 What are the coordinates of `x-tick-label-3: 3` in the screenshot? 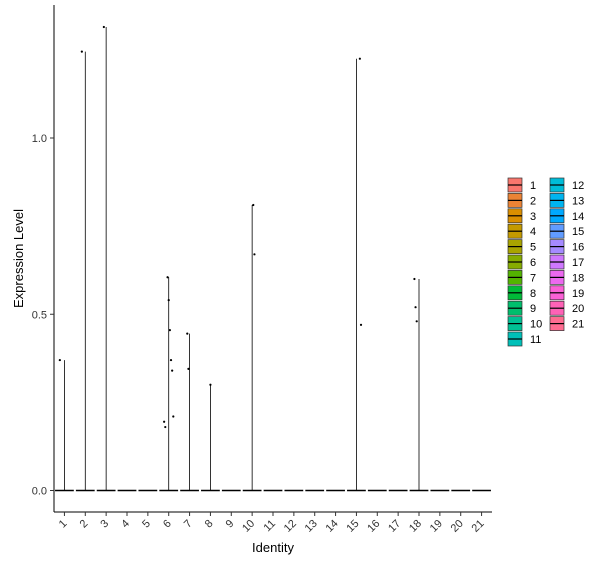 It's located at (104, 524).